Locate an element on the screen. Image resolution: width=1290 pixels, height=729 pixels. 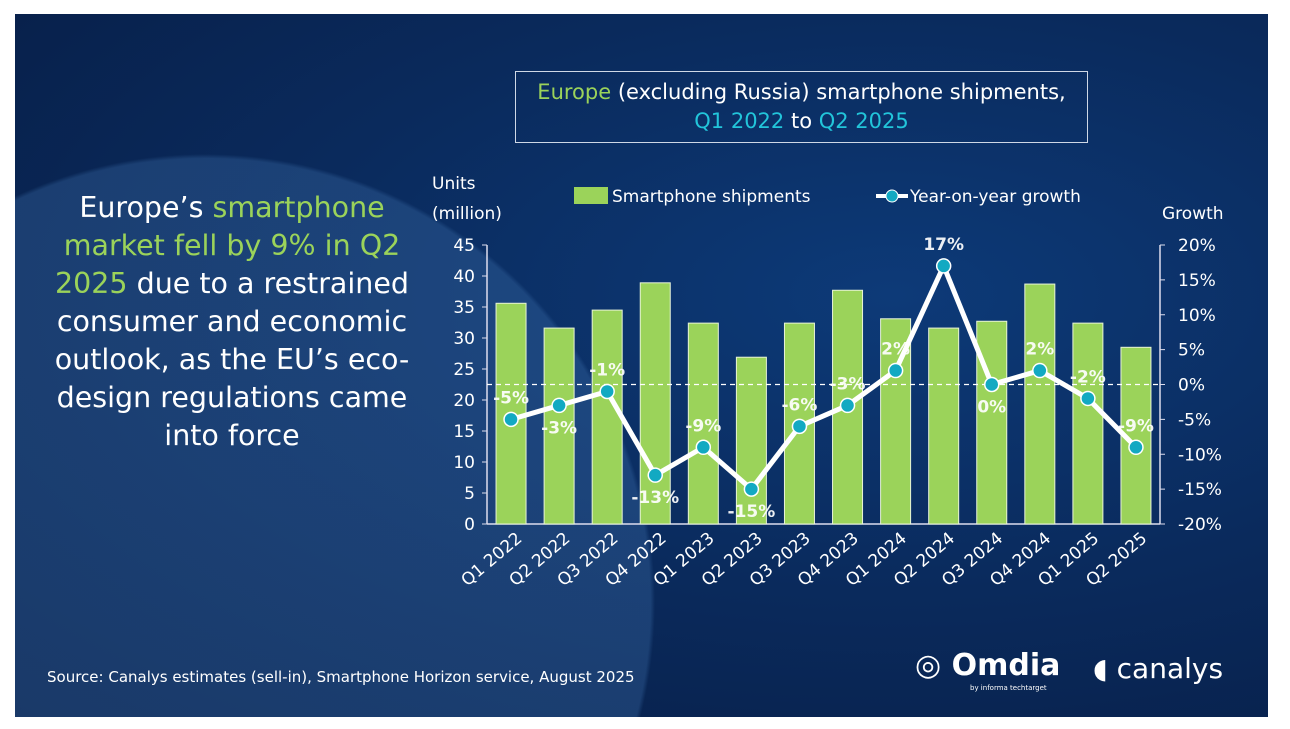
title-to: to is located at coordinates (801, 121).